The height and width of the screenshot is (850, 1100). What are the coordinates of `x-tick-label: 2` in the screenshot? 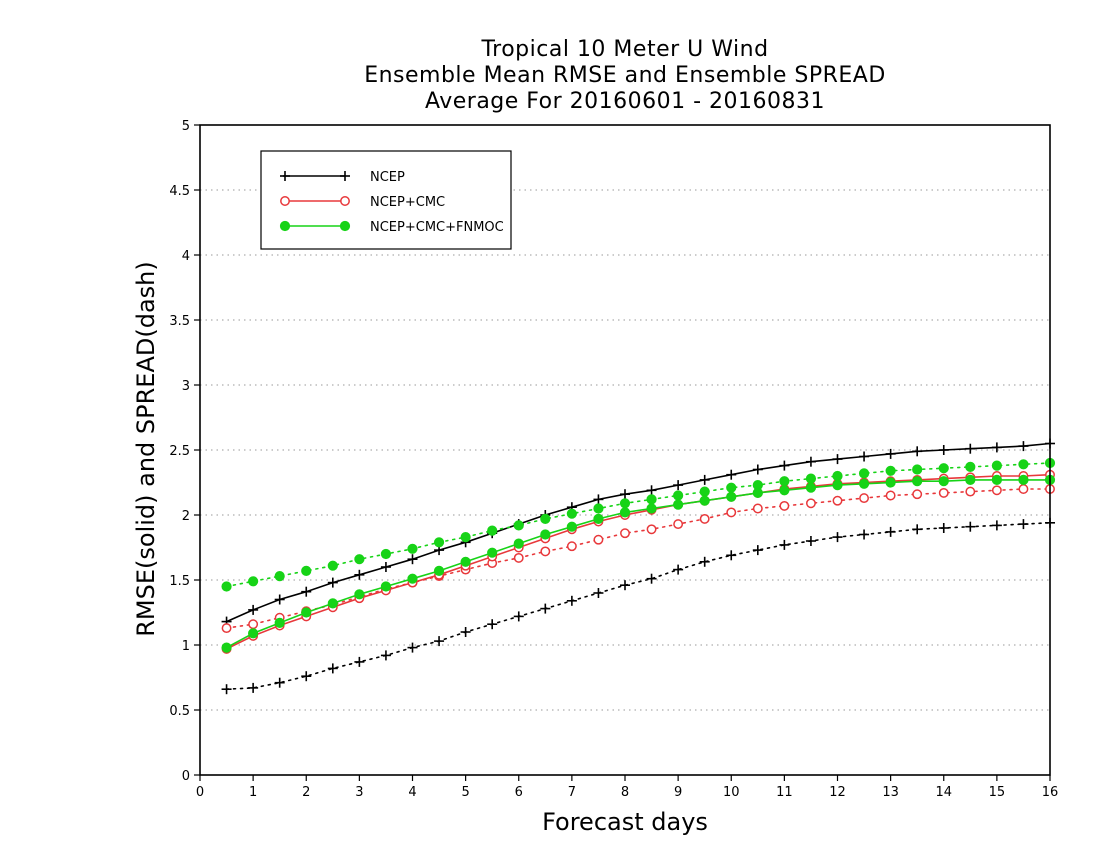 It's located at (306, 792).